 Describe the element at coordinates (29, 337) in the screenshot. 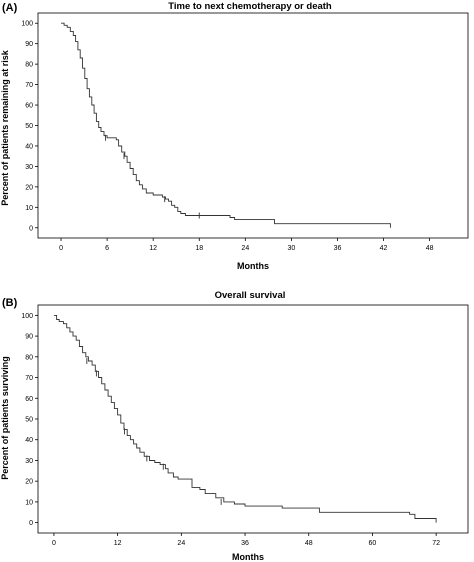

I see `y-tick-label-b: 90` at that location.